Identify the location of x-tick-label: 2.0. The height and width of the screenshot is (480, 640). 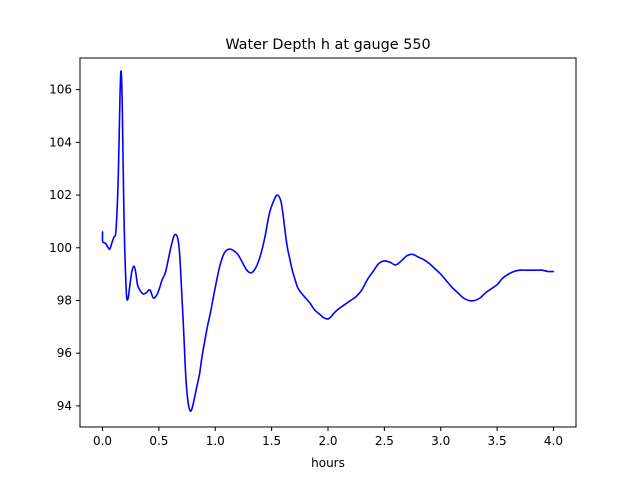
(327, 441).